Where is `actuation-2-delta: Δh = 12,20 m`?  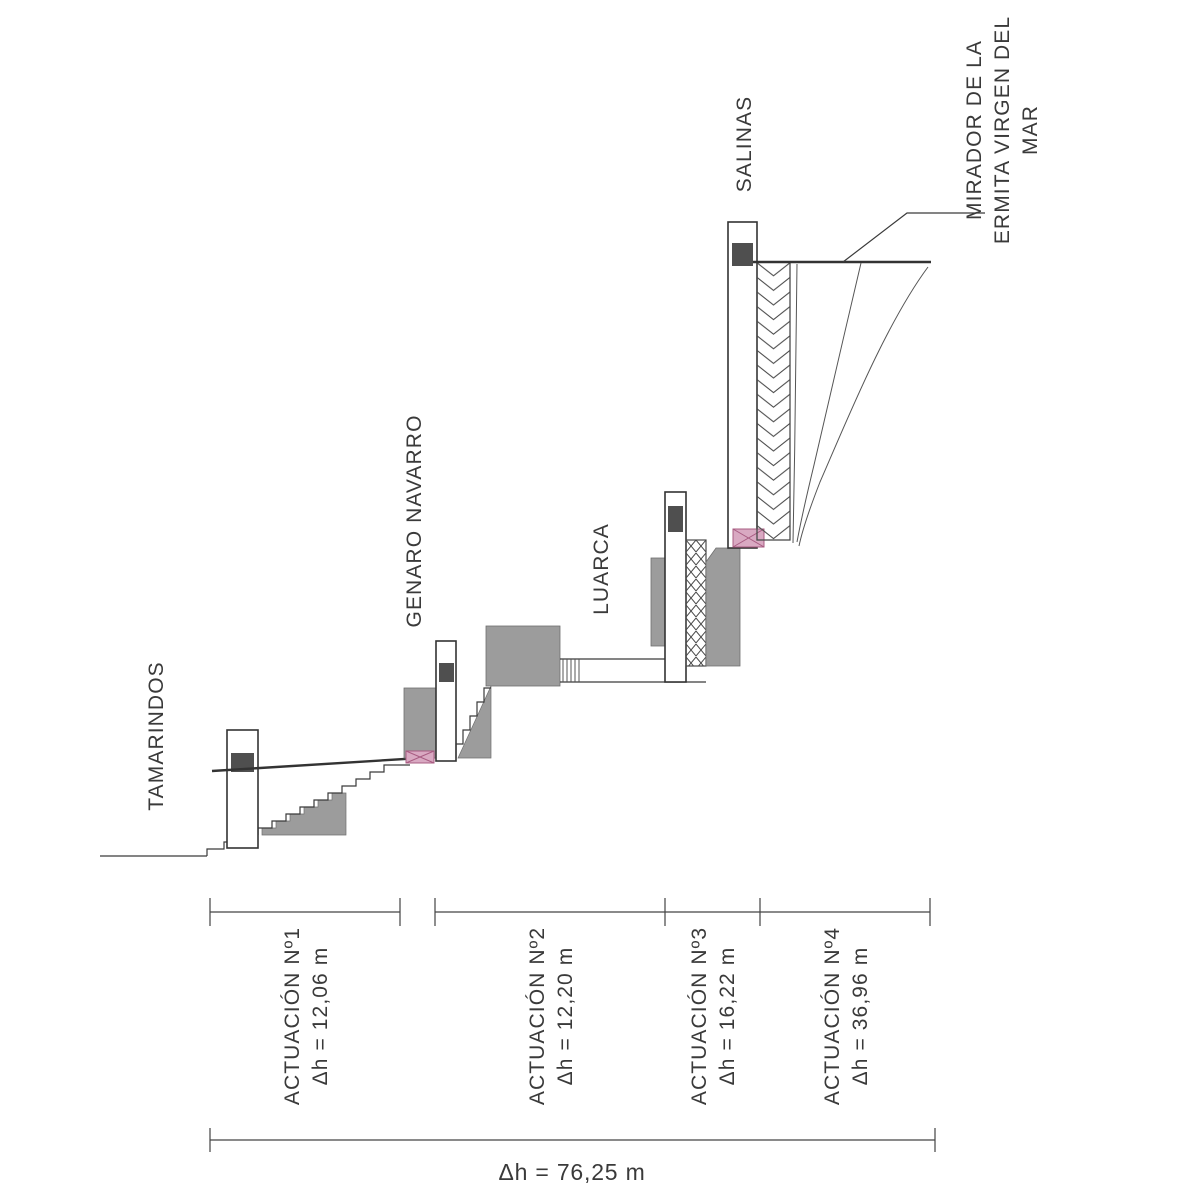 actuation-2-delta: Δh = 12,20 m is located at coordinates (565, 1016).